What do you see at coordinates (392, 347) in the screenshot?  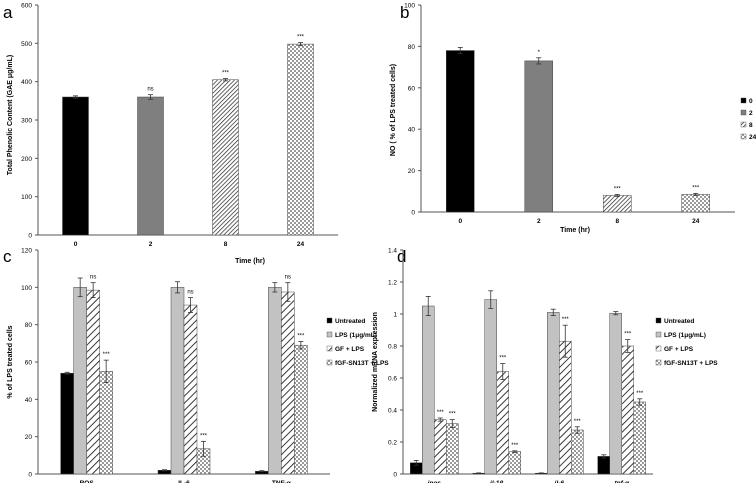 I see `y-tick-label: 0.8` at bounding box center [392, 347].